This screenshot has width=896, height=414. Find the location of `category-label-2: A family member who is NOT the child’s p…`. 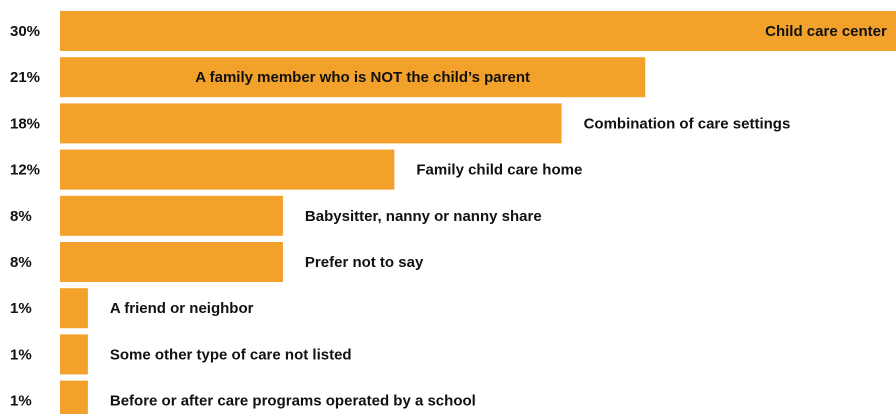

category-label-2: A family member who is NOT the child’s p… is located at coordinates (362, 77).